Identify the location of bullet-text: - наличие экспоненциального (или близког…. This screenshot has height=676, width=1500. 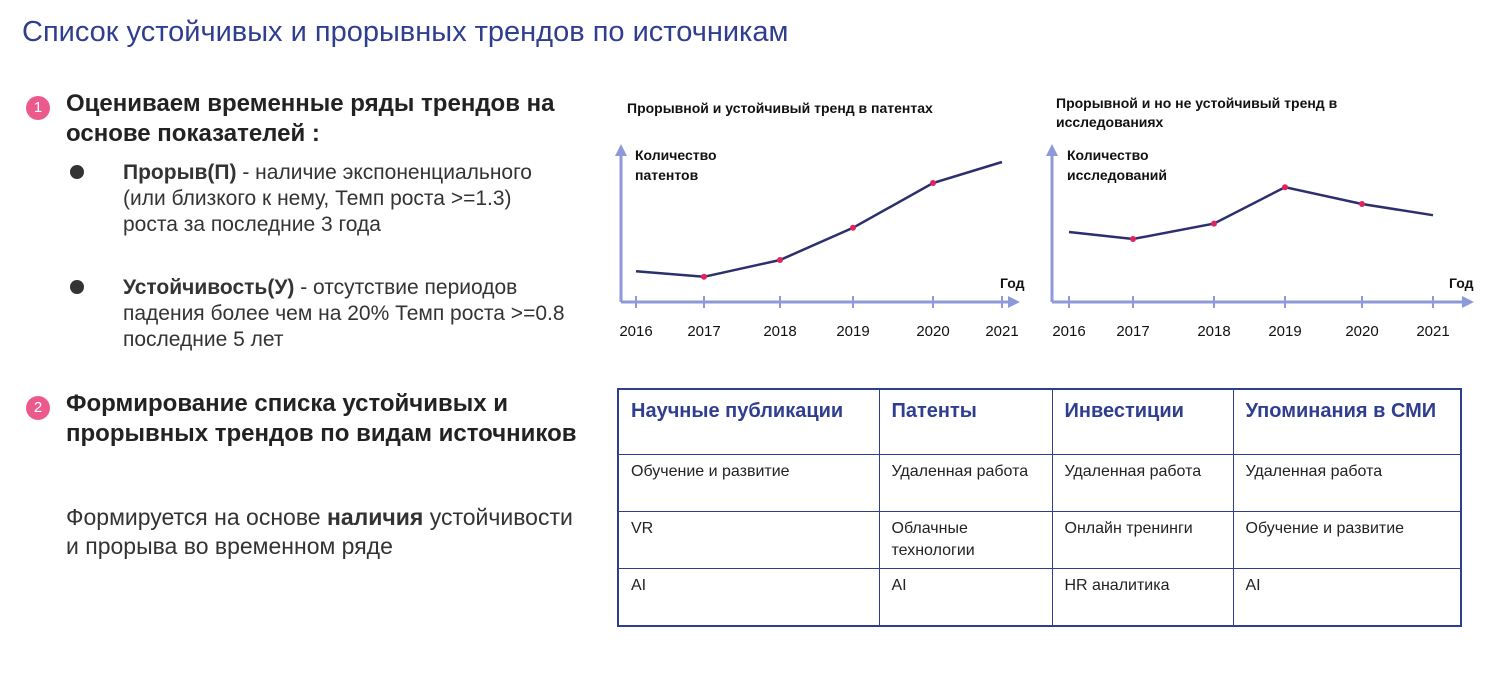
(327, 198).